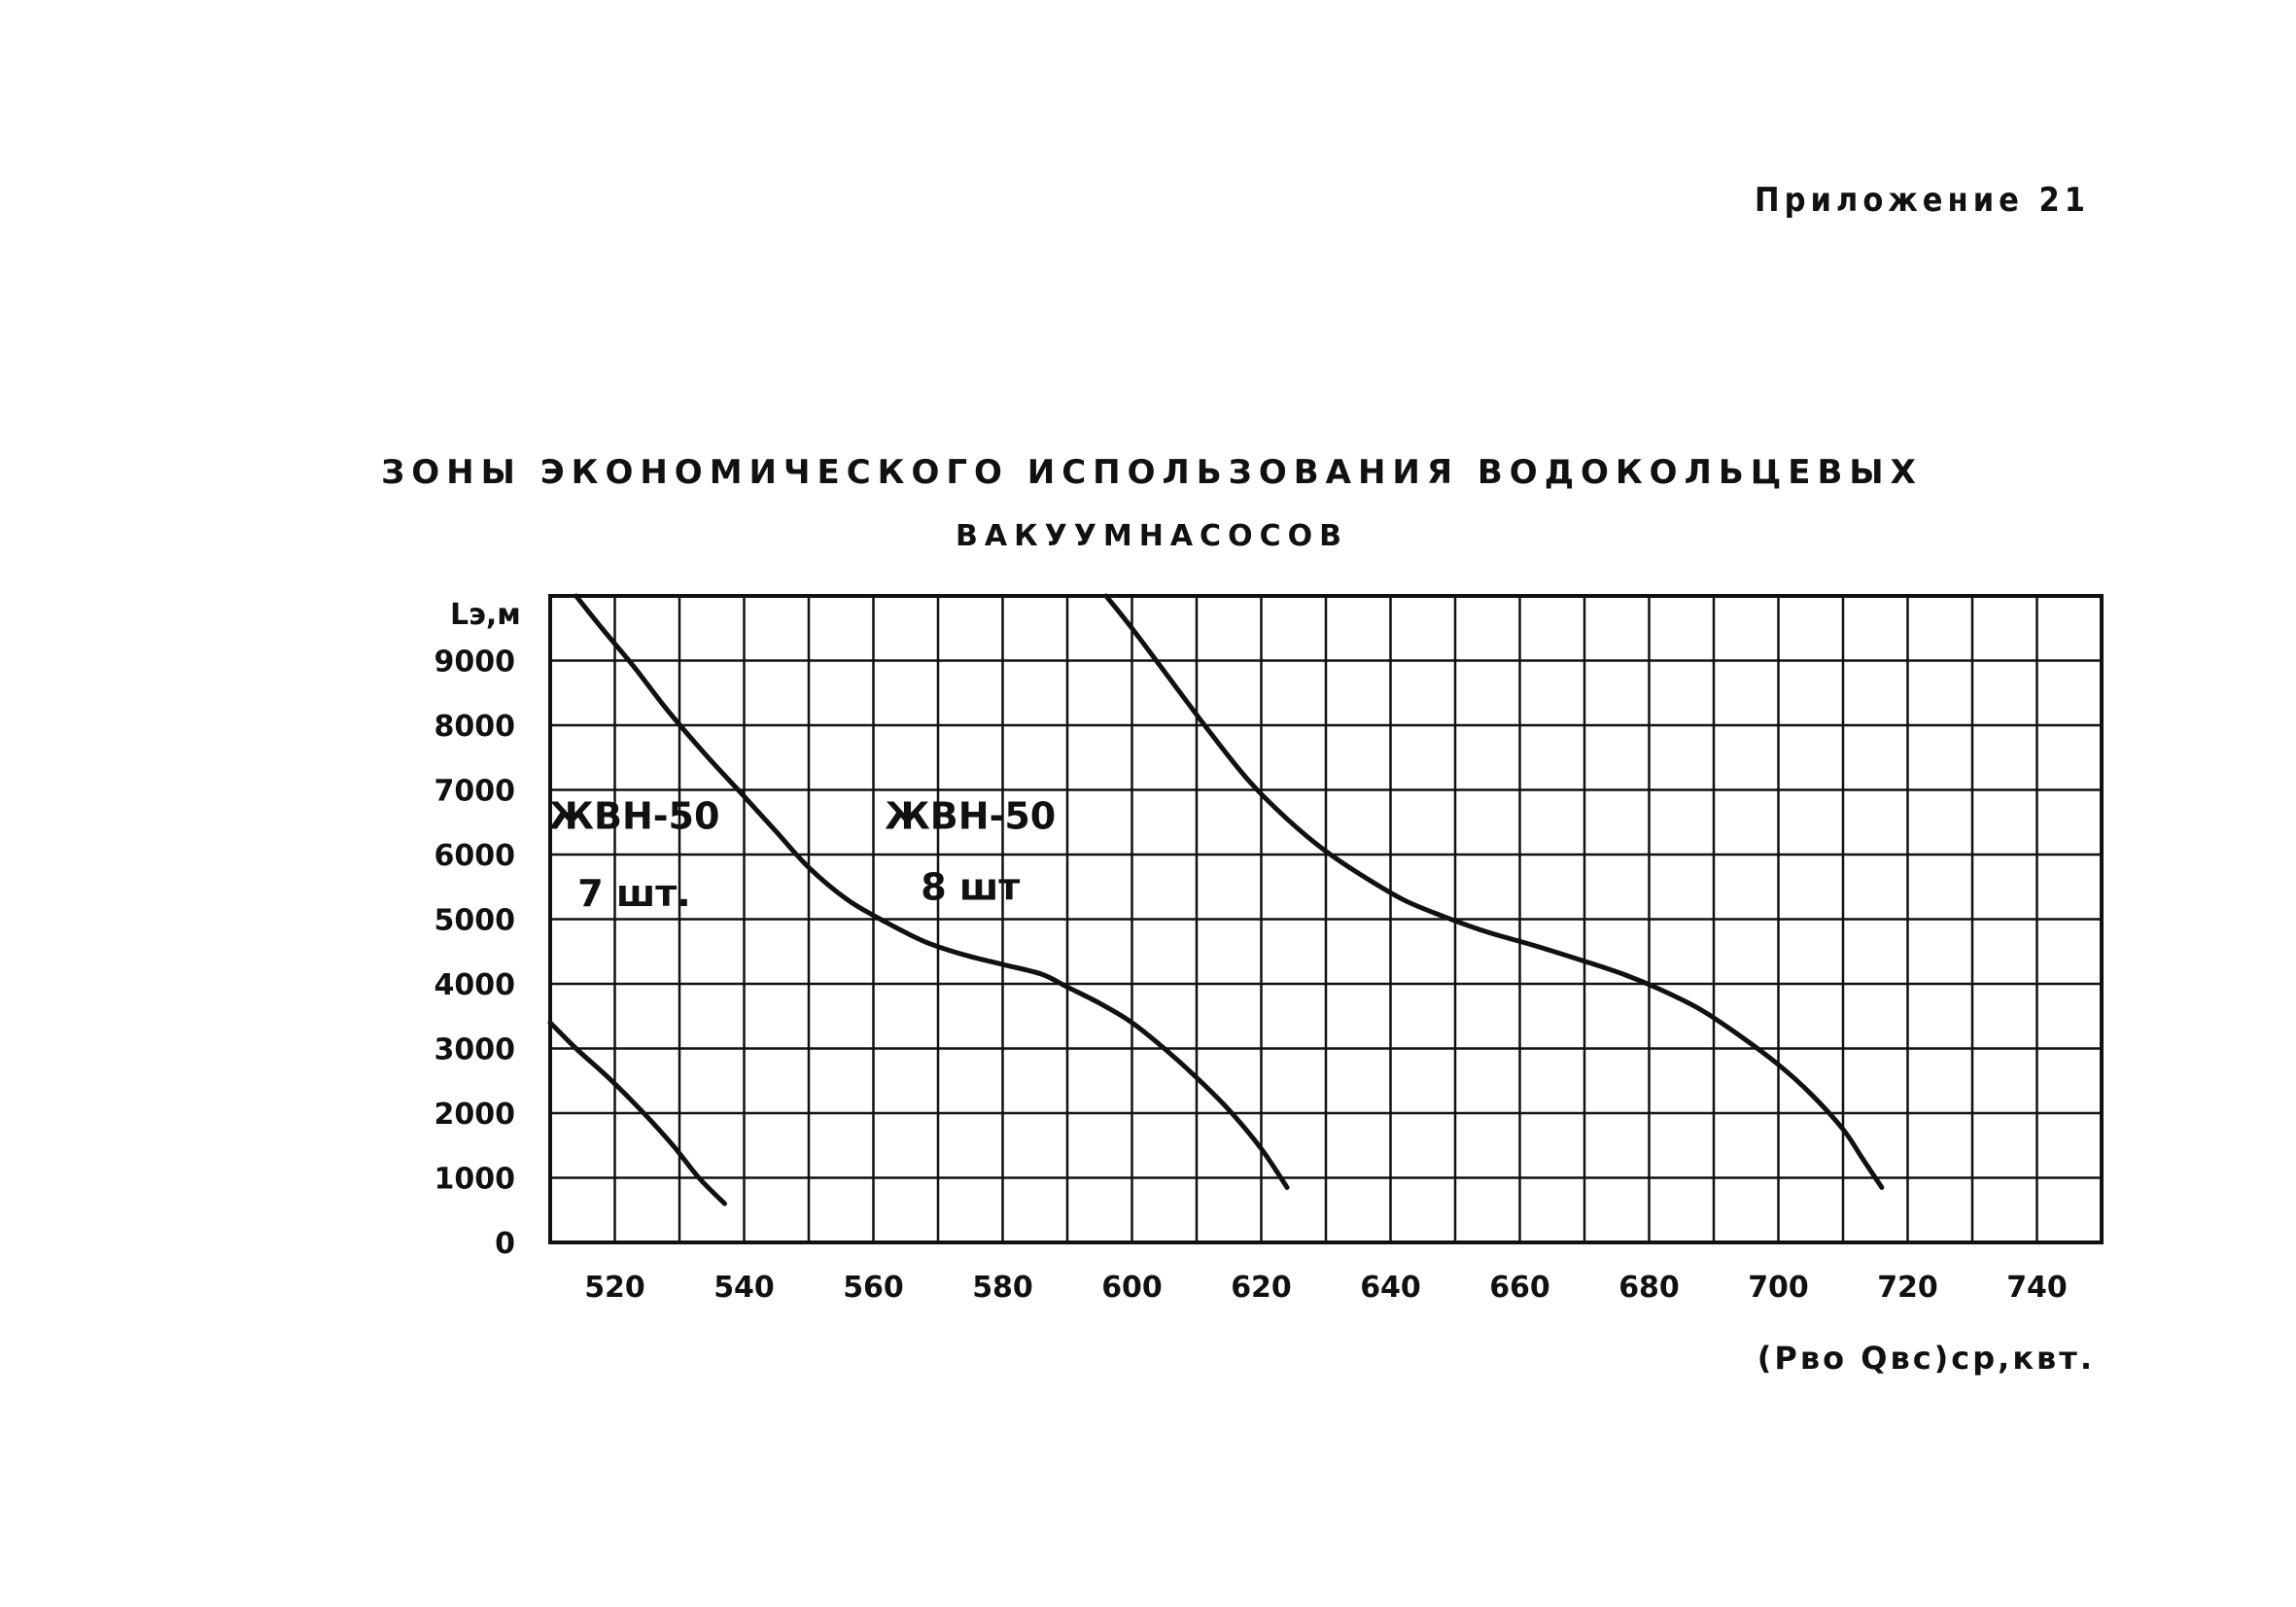  Describe the element at coordinates (1778, 1288) in the screenshot. I see `x-tick-label: 700` at that location.